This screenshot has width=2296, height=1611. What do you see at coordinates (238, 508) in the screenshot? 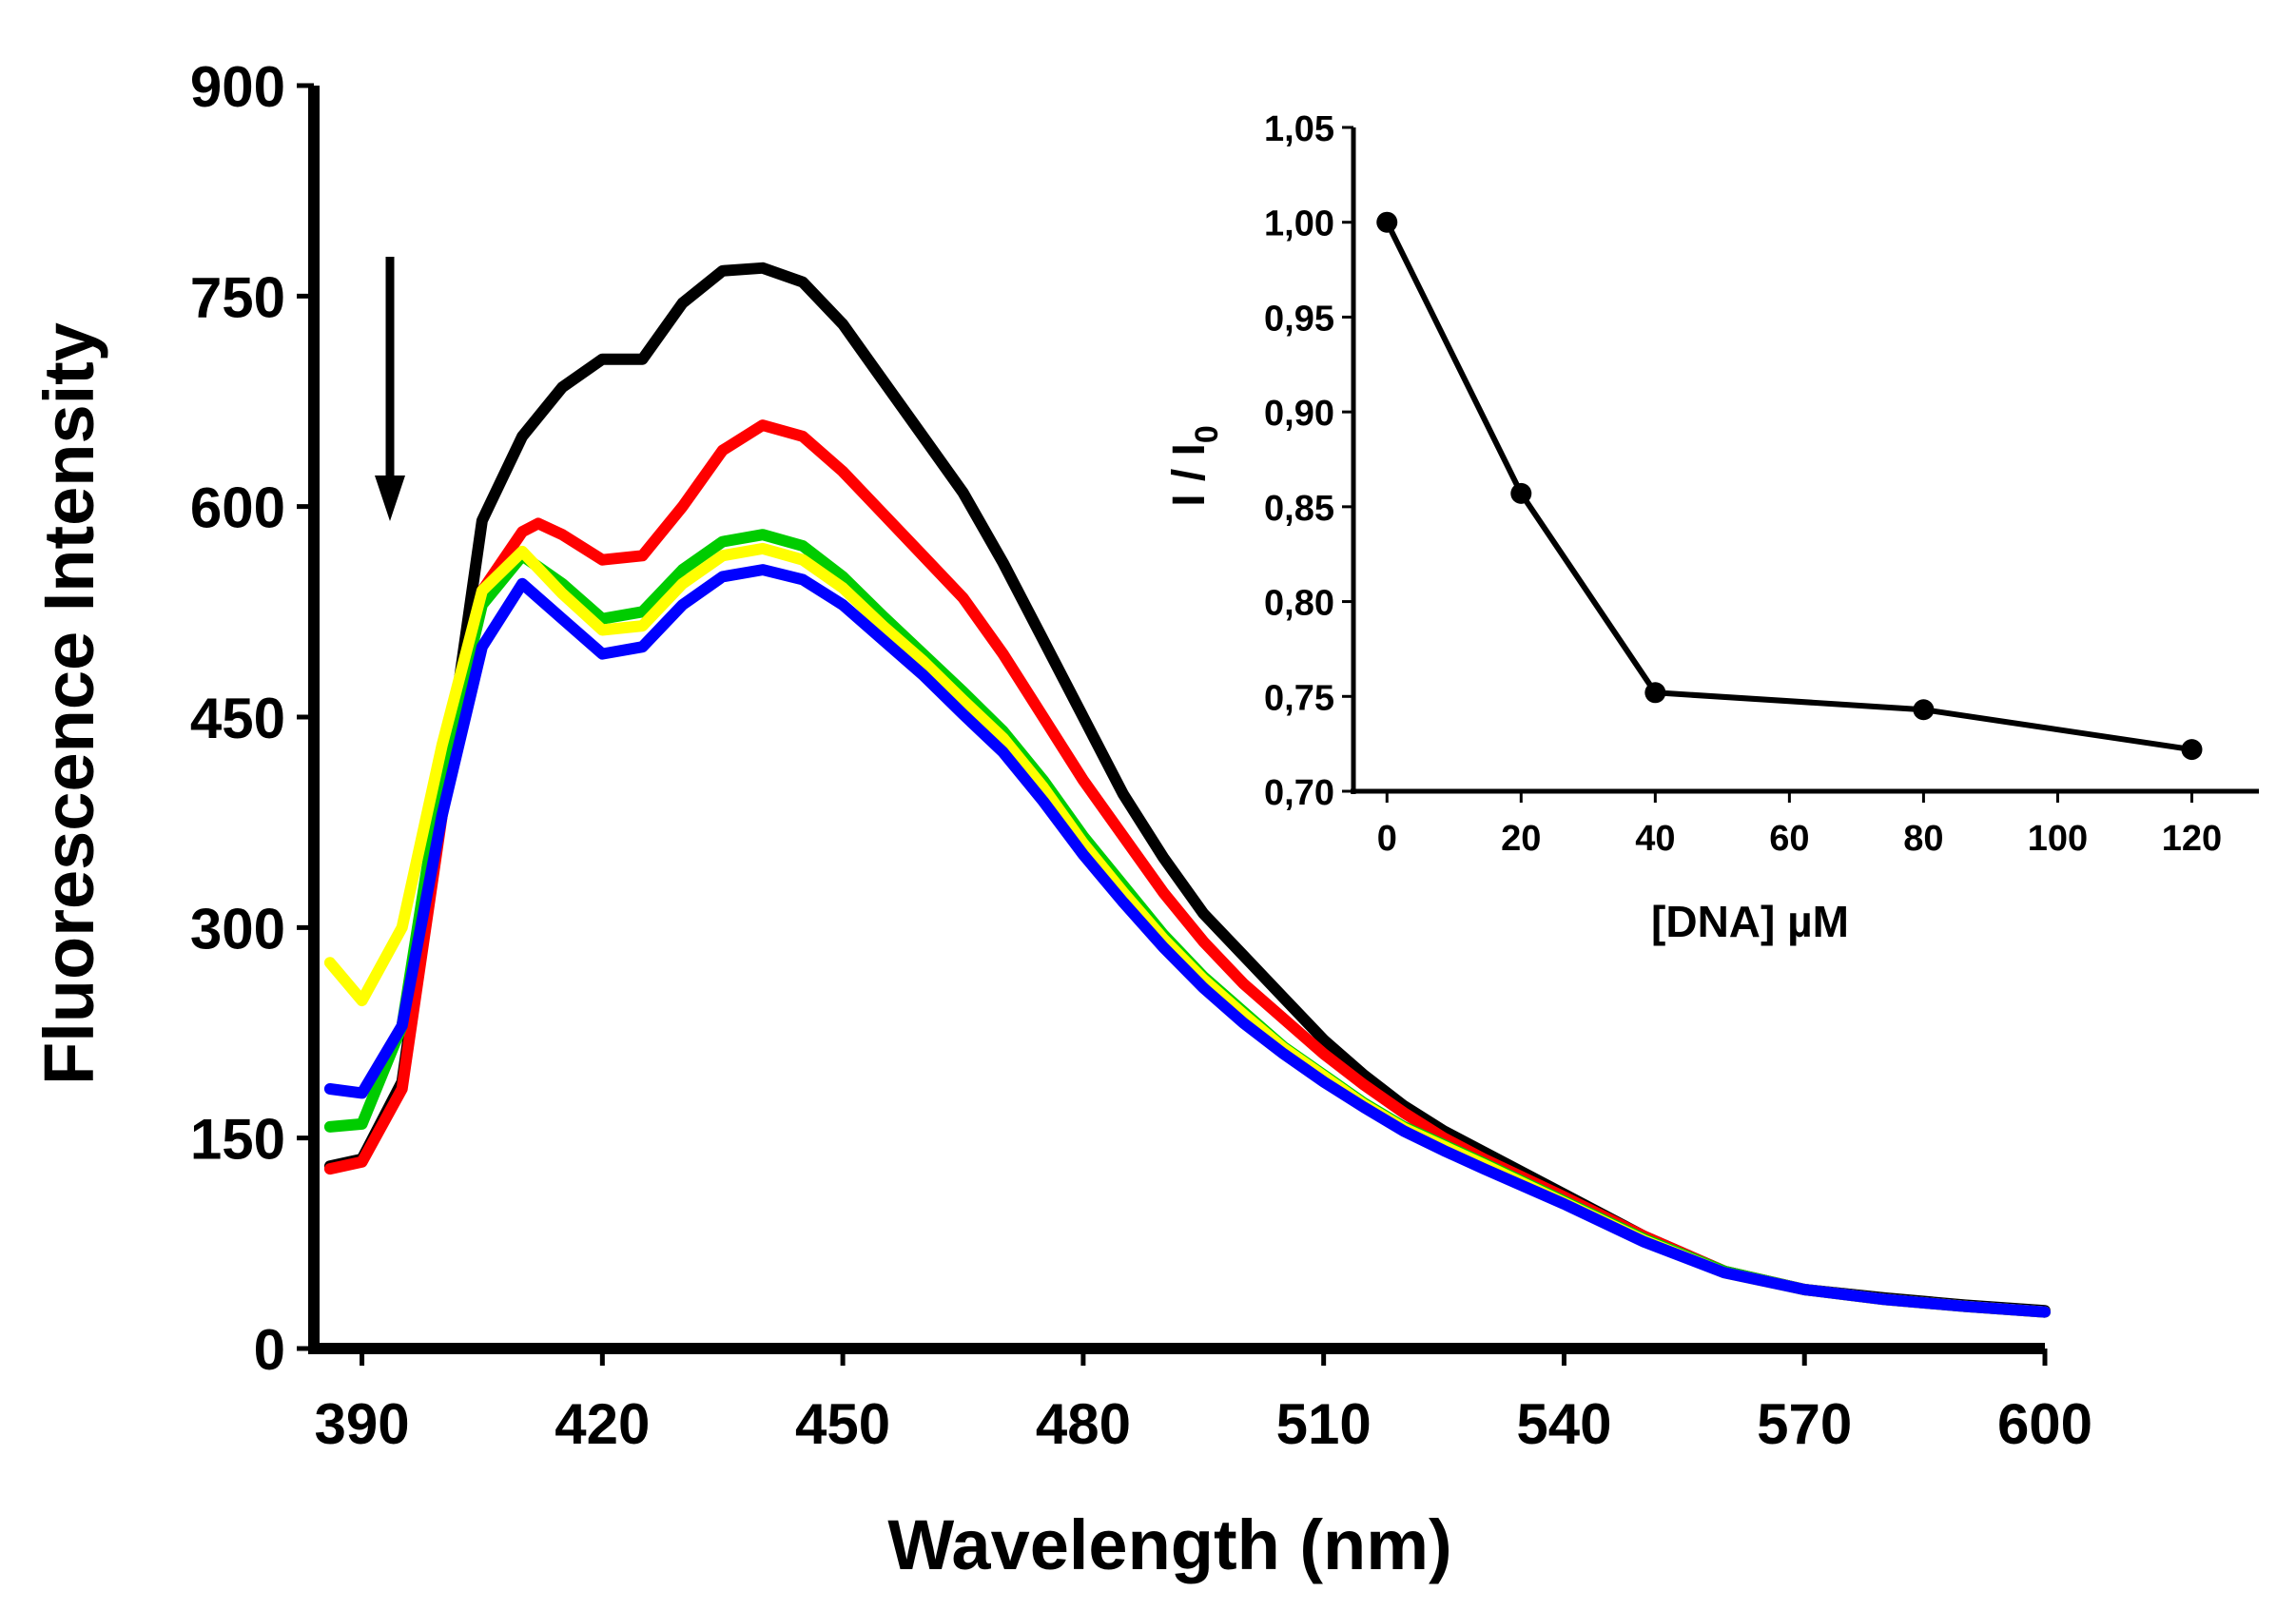
I see `main-ytick-label: 600` at bounding box center [238, 508].